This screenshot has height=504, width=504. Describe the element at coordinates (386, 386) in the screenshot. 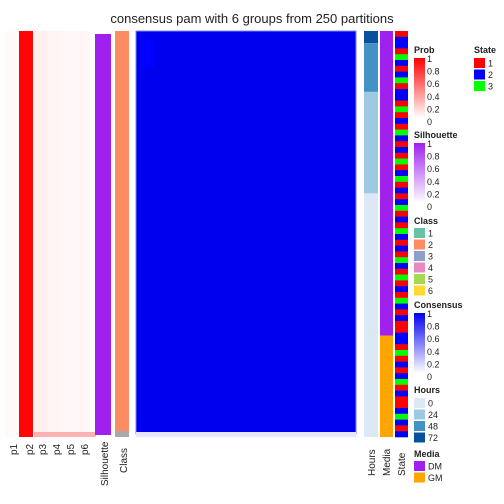

I see `media-block-GM` at that location.